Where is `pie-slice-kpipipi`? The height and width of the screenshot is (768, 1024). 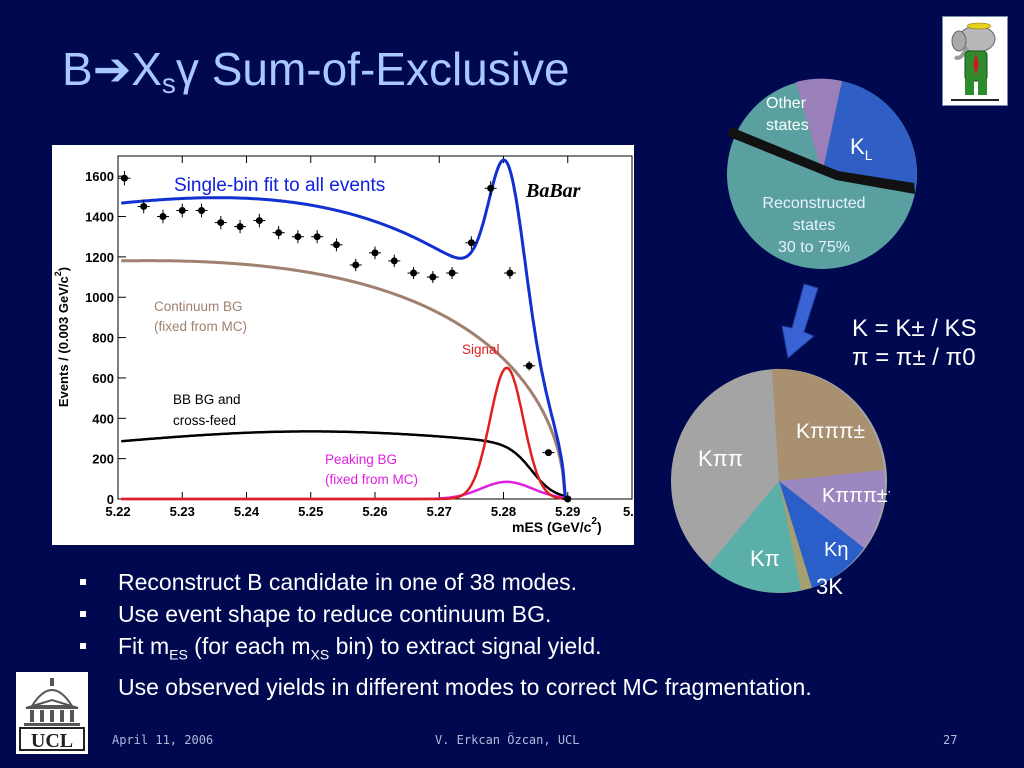
pie-slice-kpipipi is located at coordinates (828, 424).